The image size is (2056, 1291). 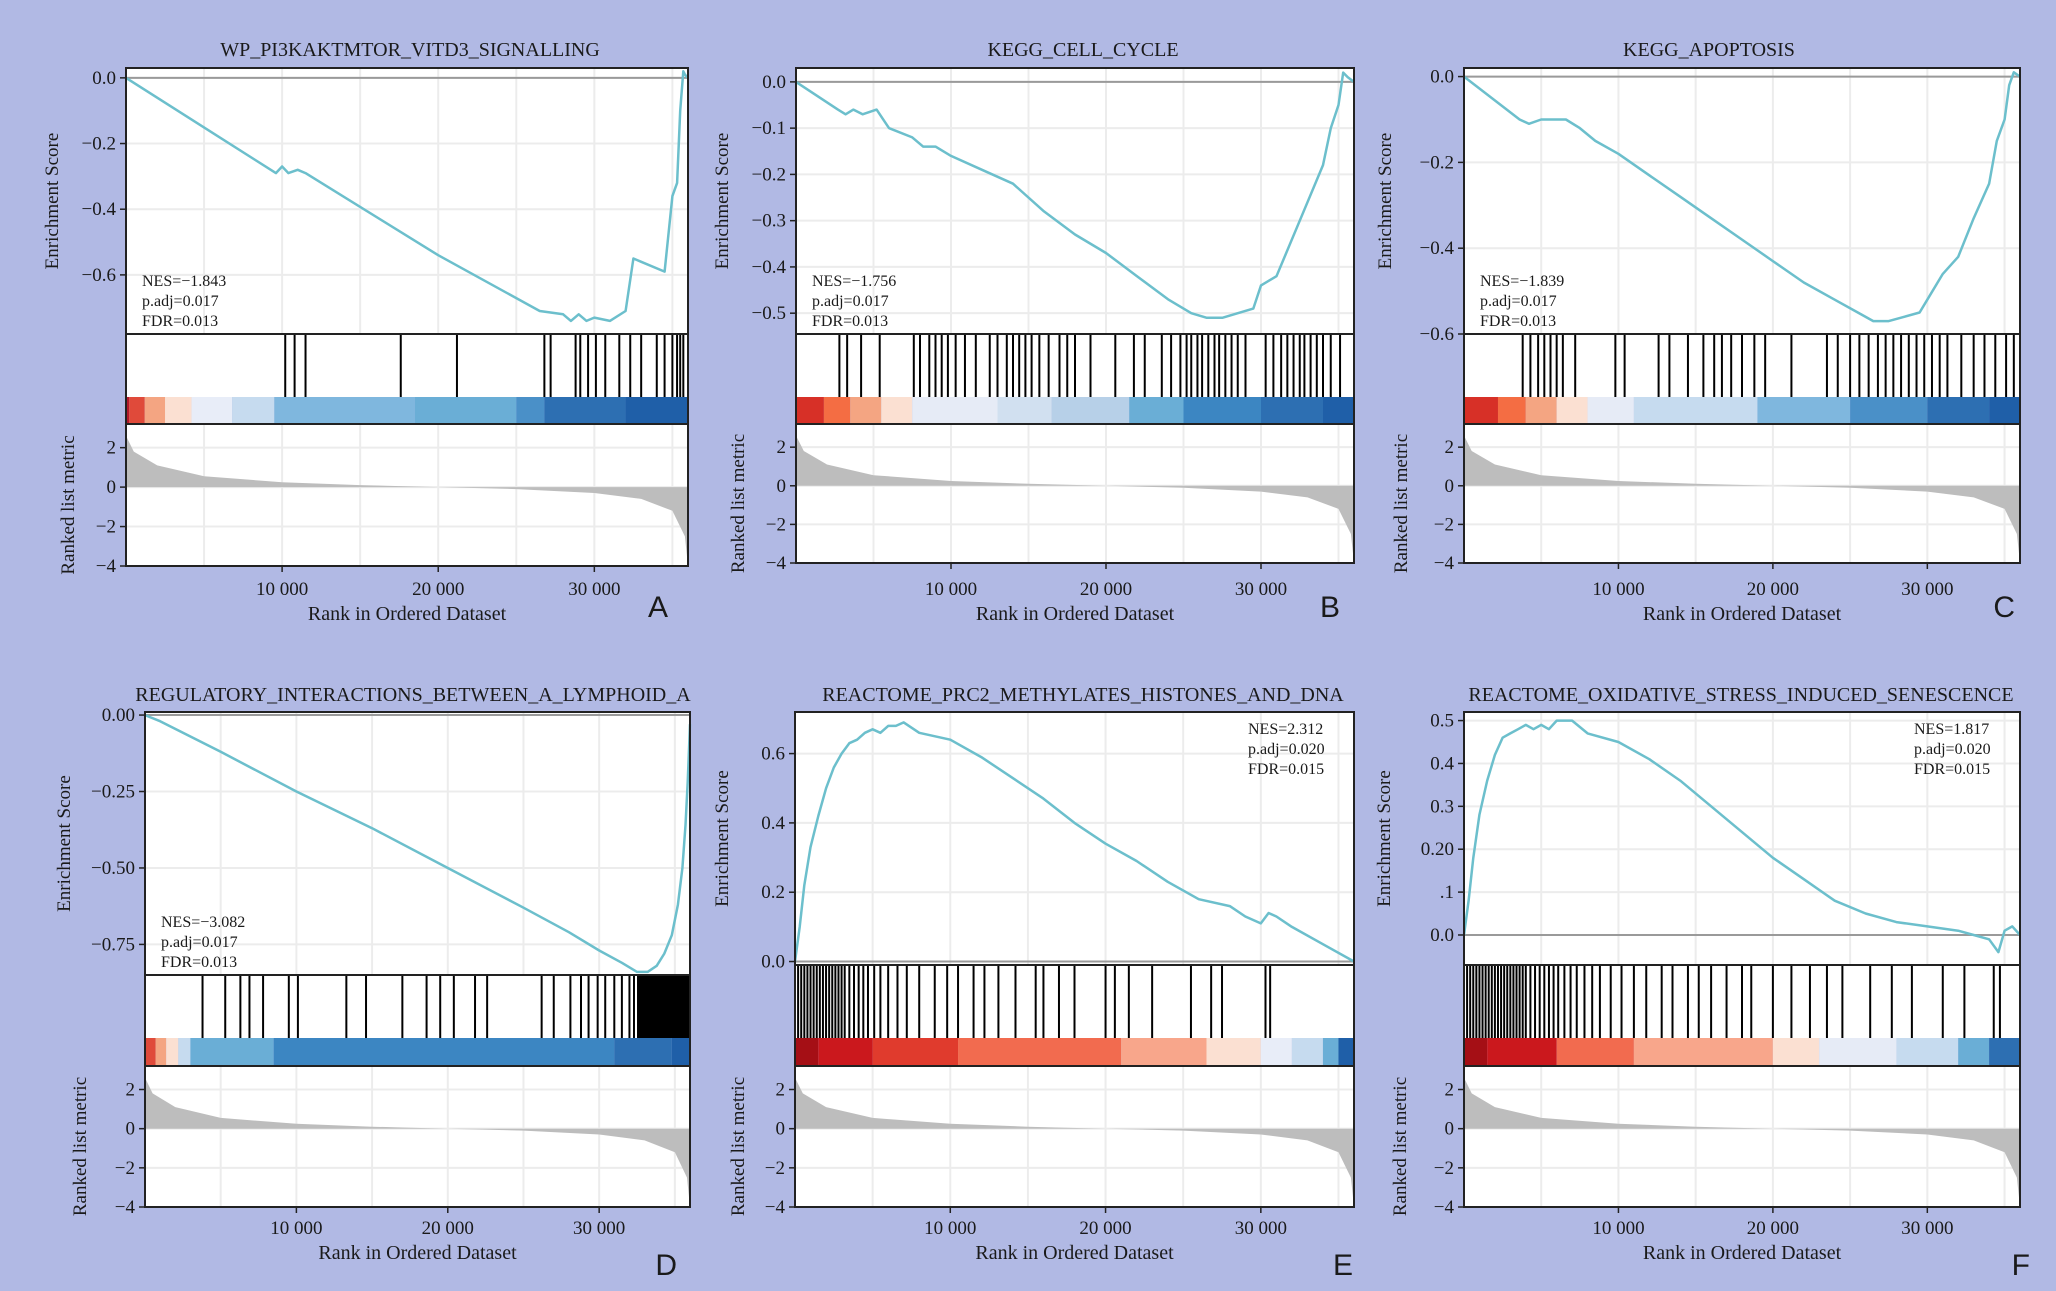 I want to click on stats-line: NES=−1.756, so click(x=854, y=281).